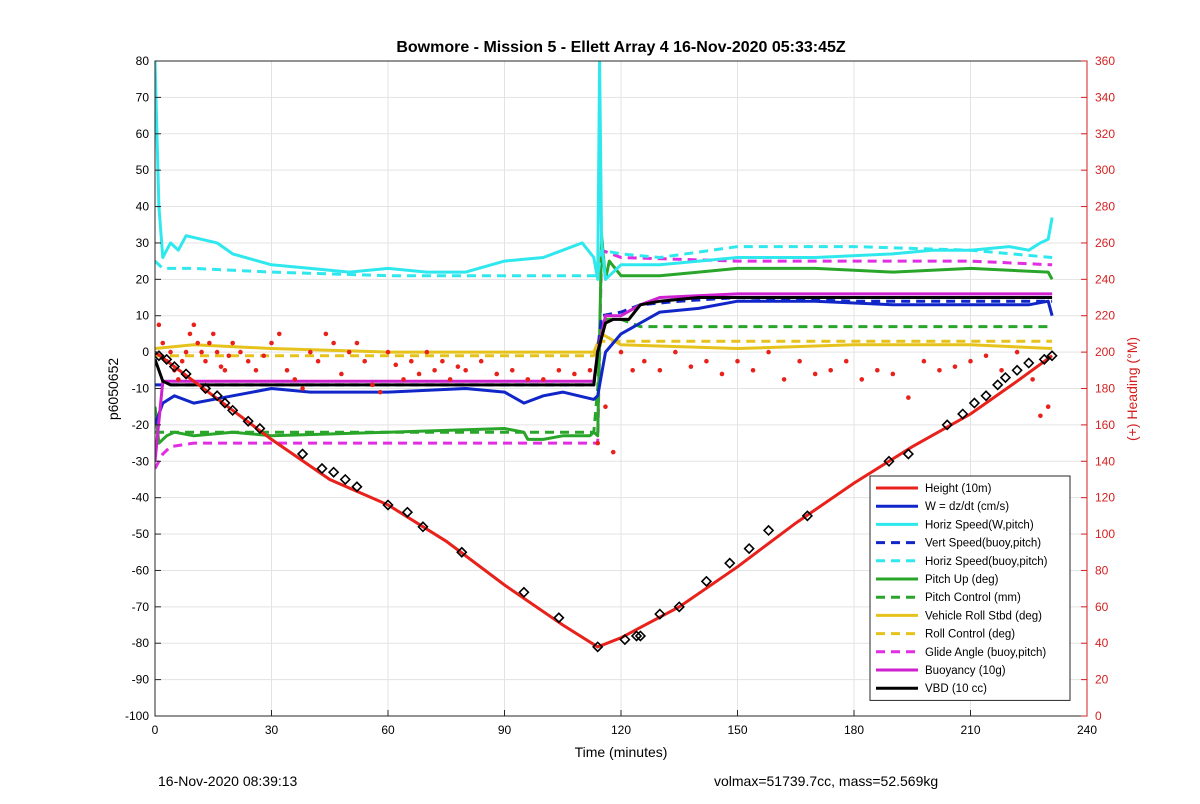 The height and width of the screenshot is (804, 1200). I want to click on x-tick-label: 60, so click(388, 730).